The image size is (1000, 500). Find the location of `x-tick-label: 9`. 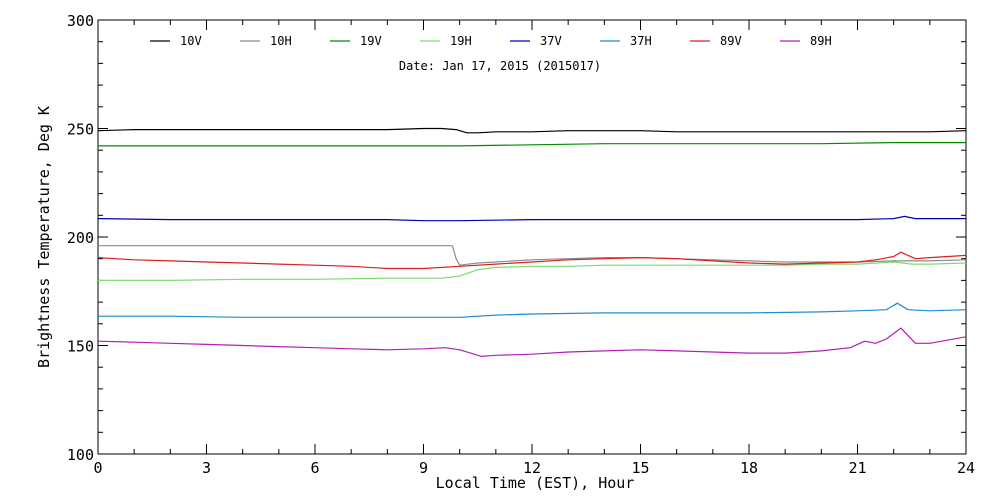

x-tick-label: 9 is located at coordinates (423, 468).